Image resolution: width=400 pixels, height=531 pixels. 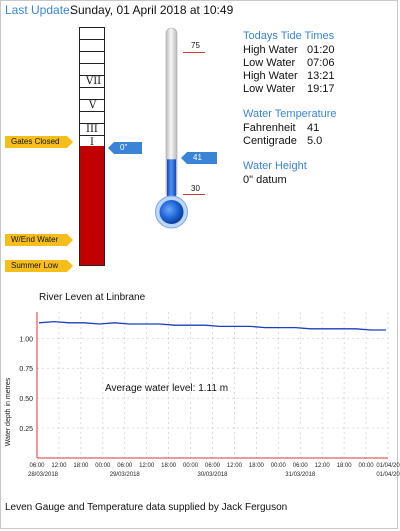 What do you see at coordinates (166, 388) in the screenshot?
I see `chart-annotation: Average water level: 1.11 m` at bounding box center [166, 388].